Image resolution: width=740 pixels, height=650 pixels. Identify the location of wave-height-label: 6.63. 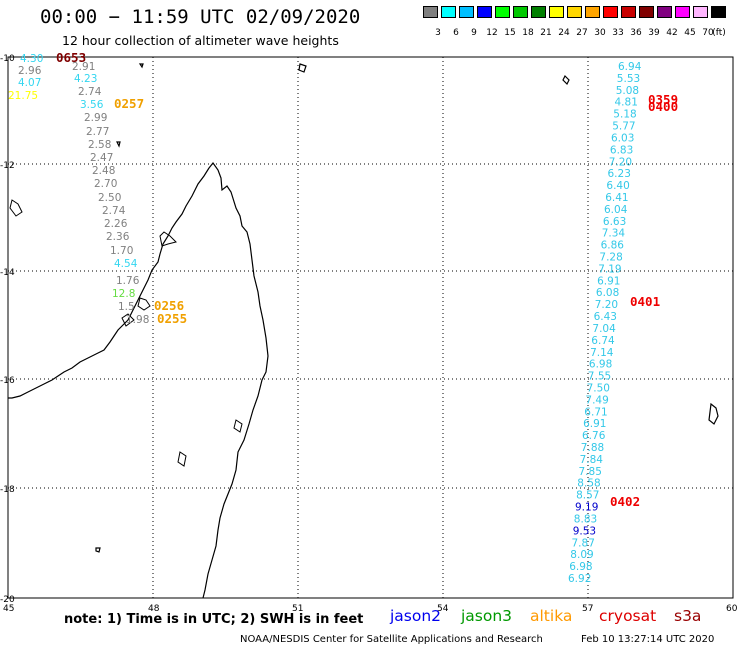
(614, 222).